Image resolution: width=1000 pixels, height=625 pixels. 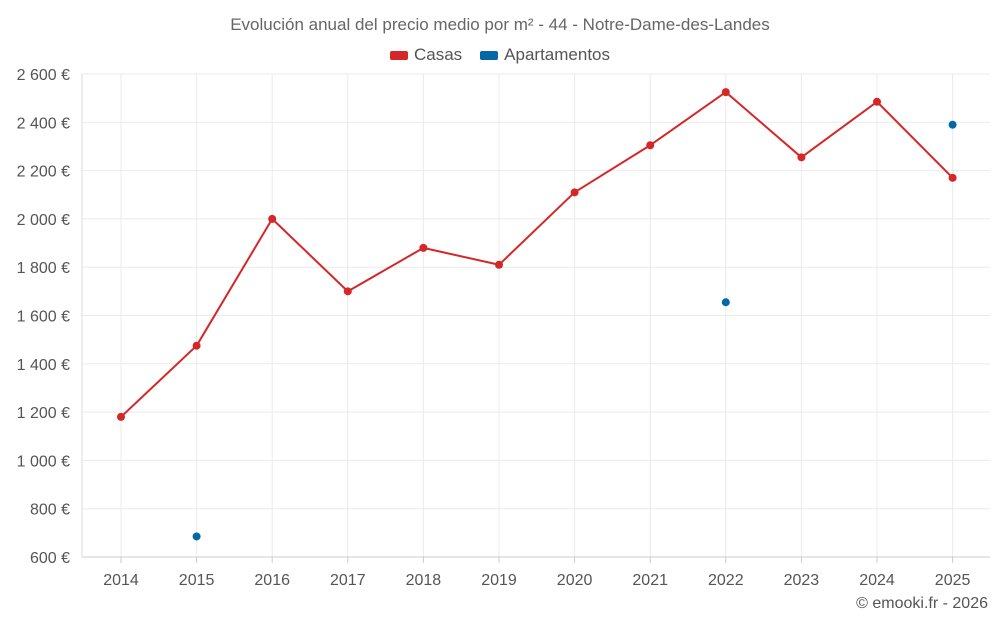 I want to click on legend-item-apartamentos: Apartamentos, so click(x=545, y=55).